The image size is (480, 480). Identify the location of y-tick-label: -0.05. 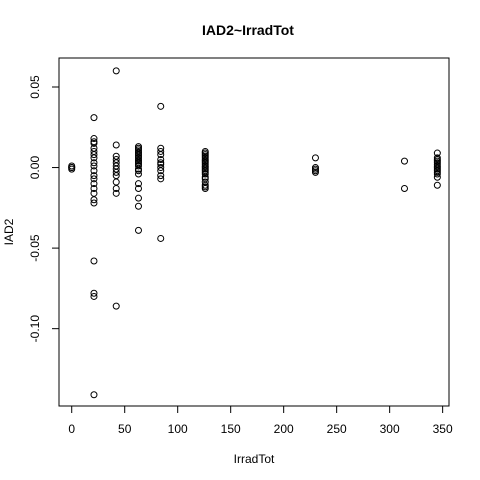
(35, 248).